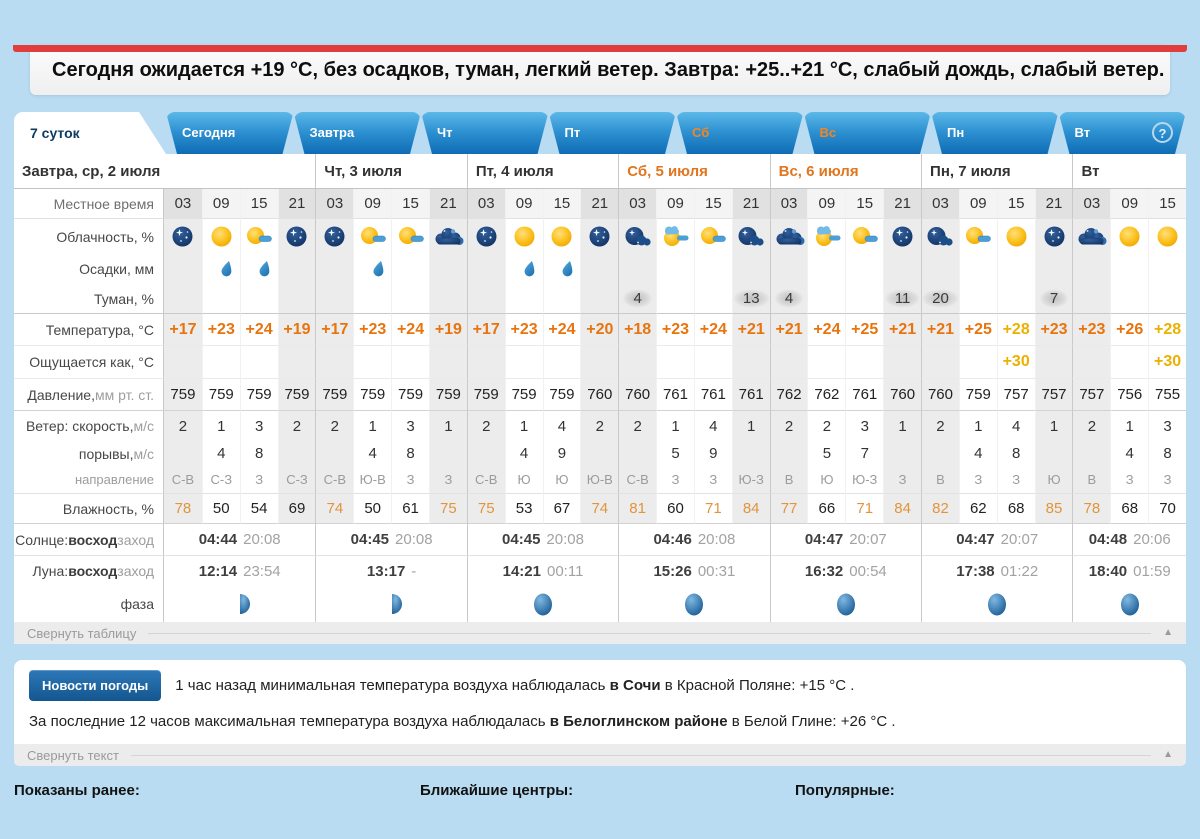 Image resolution: width=1200 pixels, height=839 pixels. What do you see at coordinates (845, 571) in the screenshot?
I see `moon-cell: 16:32 00:54` at bounding box center [845, 571].